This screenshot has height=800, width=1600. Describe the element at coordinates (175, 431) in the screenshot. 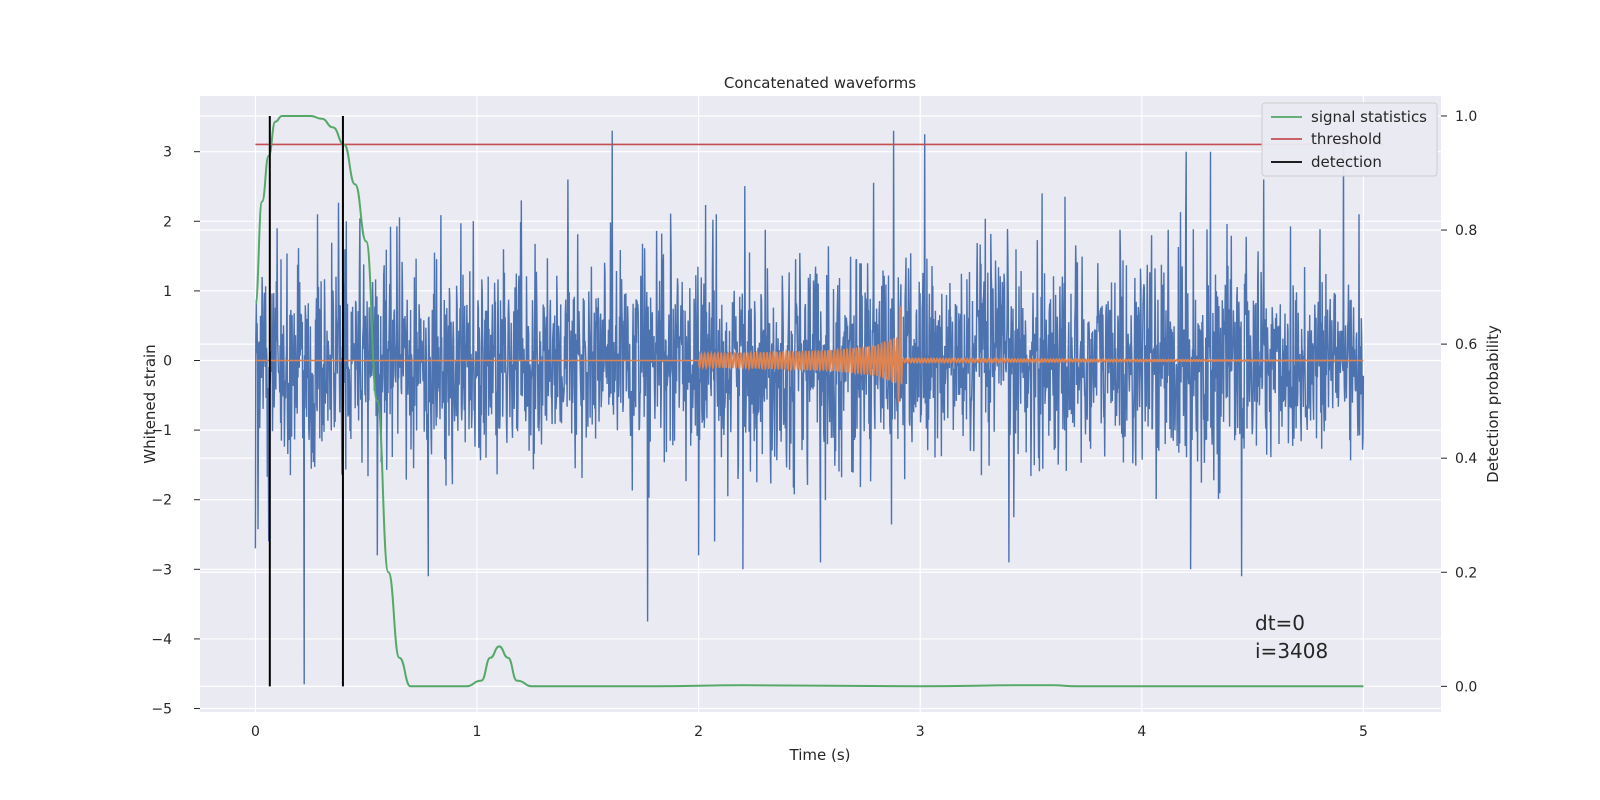

I see `y-ticks: −5 −4 −3 −2 −1 0 1 2 3` at that location.